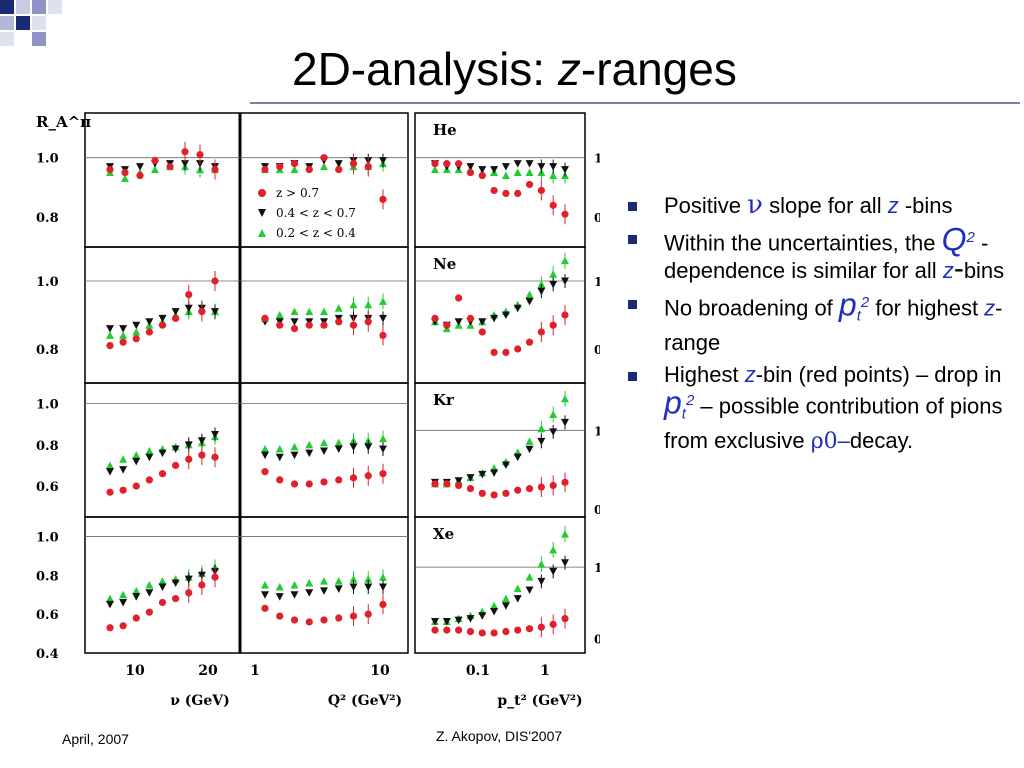 The width and height of the screenshot is (1024, 768). What do you see at coordinates (262, 233) in the screenshot?
I see `legend-marker` at bounding box center [262, 233].